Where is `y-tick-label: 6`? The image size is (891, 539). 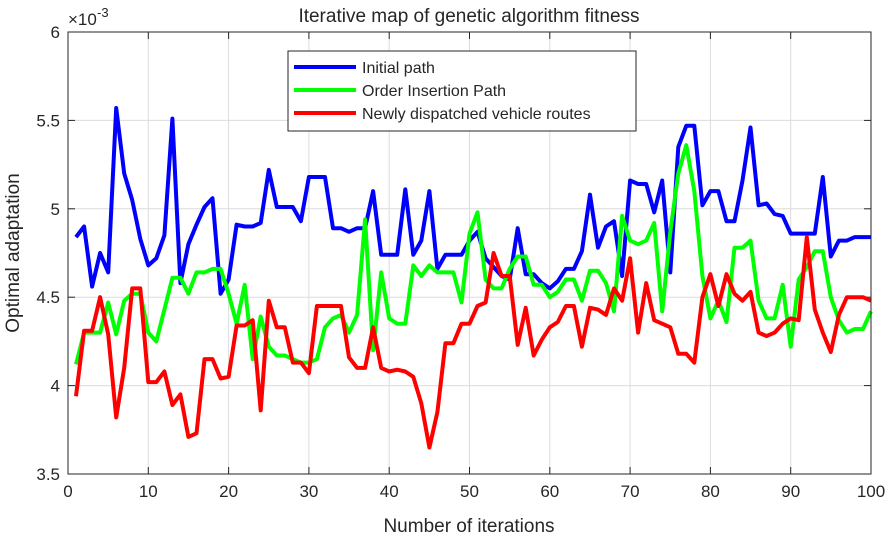 y-tick-label: 6 is located at coordinates (55, 32).